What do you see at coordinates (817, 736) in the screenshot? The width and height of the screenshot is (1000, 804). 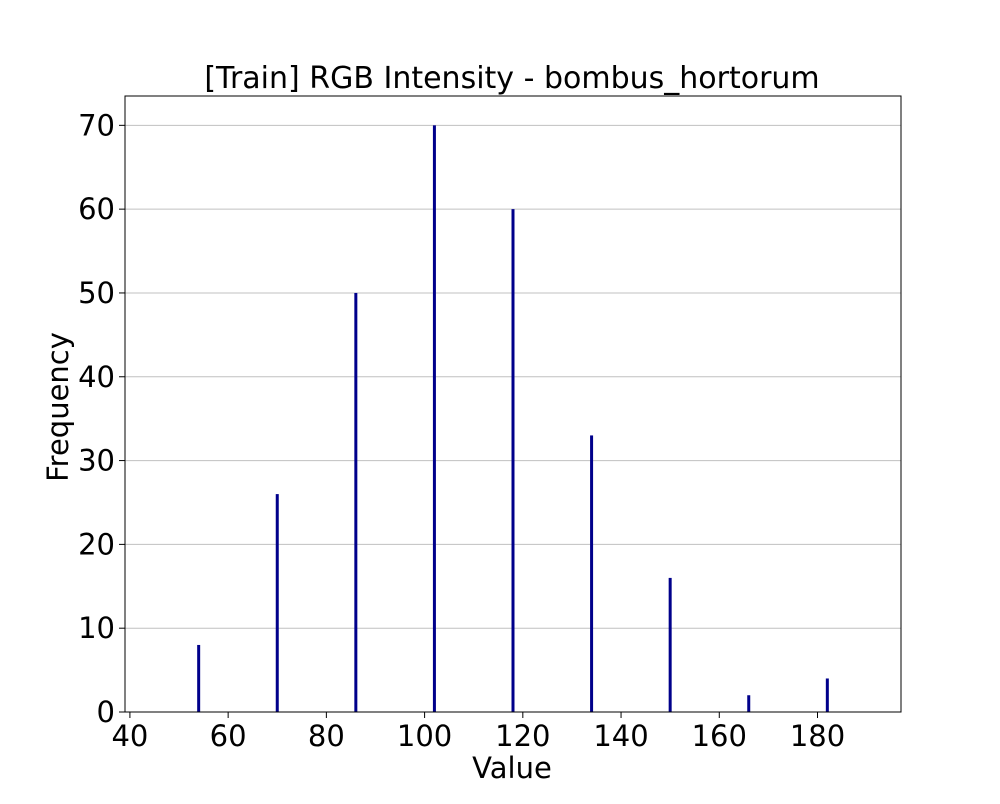 I see `x-tick-label-7: 180` at bounding box center [817, 736].